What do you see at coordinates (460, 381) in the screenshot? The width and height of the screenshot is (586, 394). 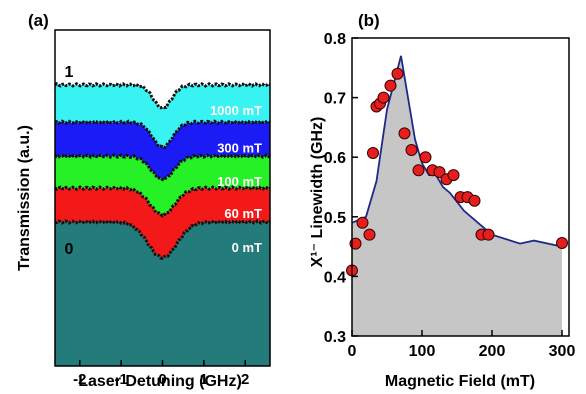 I see `b-xlabel: Magnetic Field (mT)` at bounding box center [460, 381].